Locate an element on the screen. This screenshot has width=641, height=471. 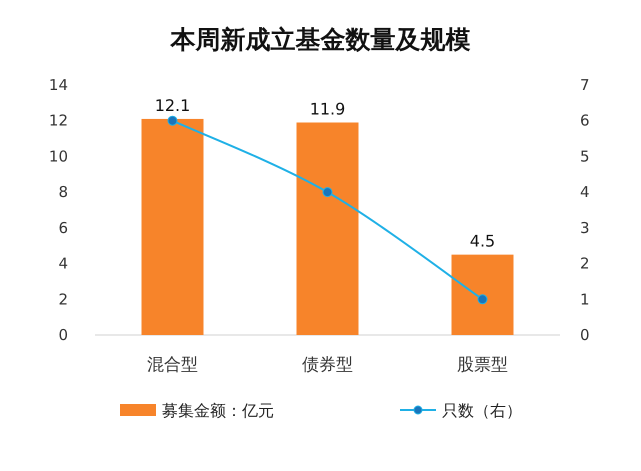
y-tick-label: 12 is located at coordinates (58, 121).